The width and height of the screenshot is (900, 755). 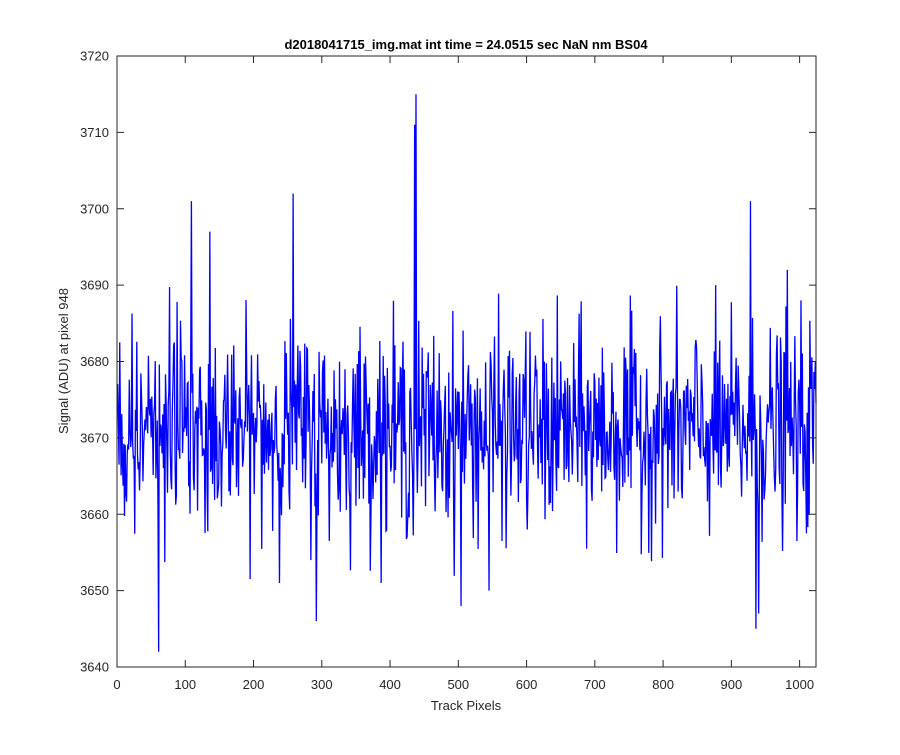 I want to click on x-tick-label: 100, so click(x=185, y=684).